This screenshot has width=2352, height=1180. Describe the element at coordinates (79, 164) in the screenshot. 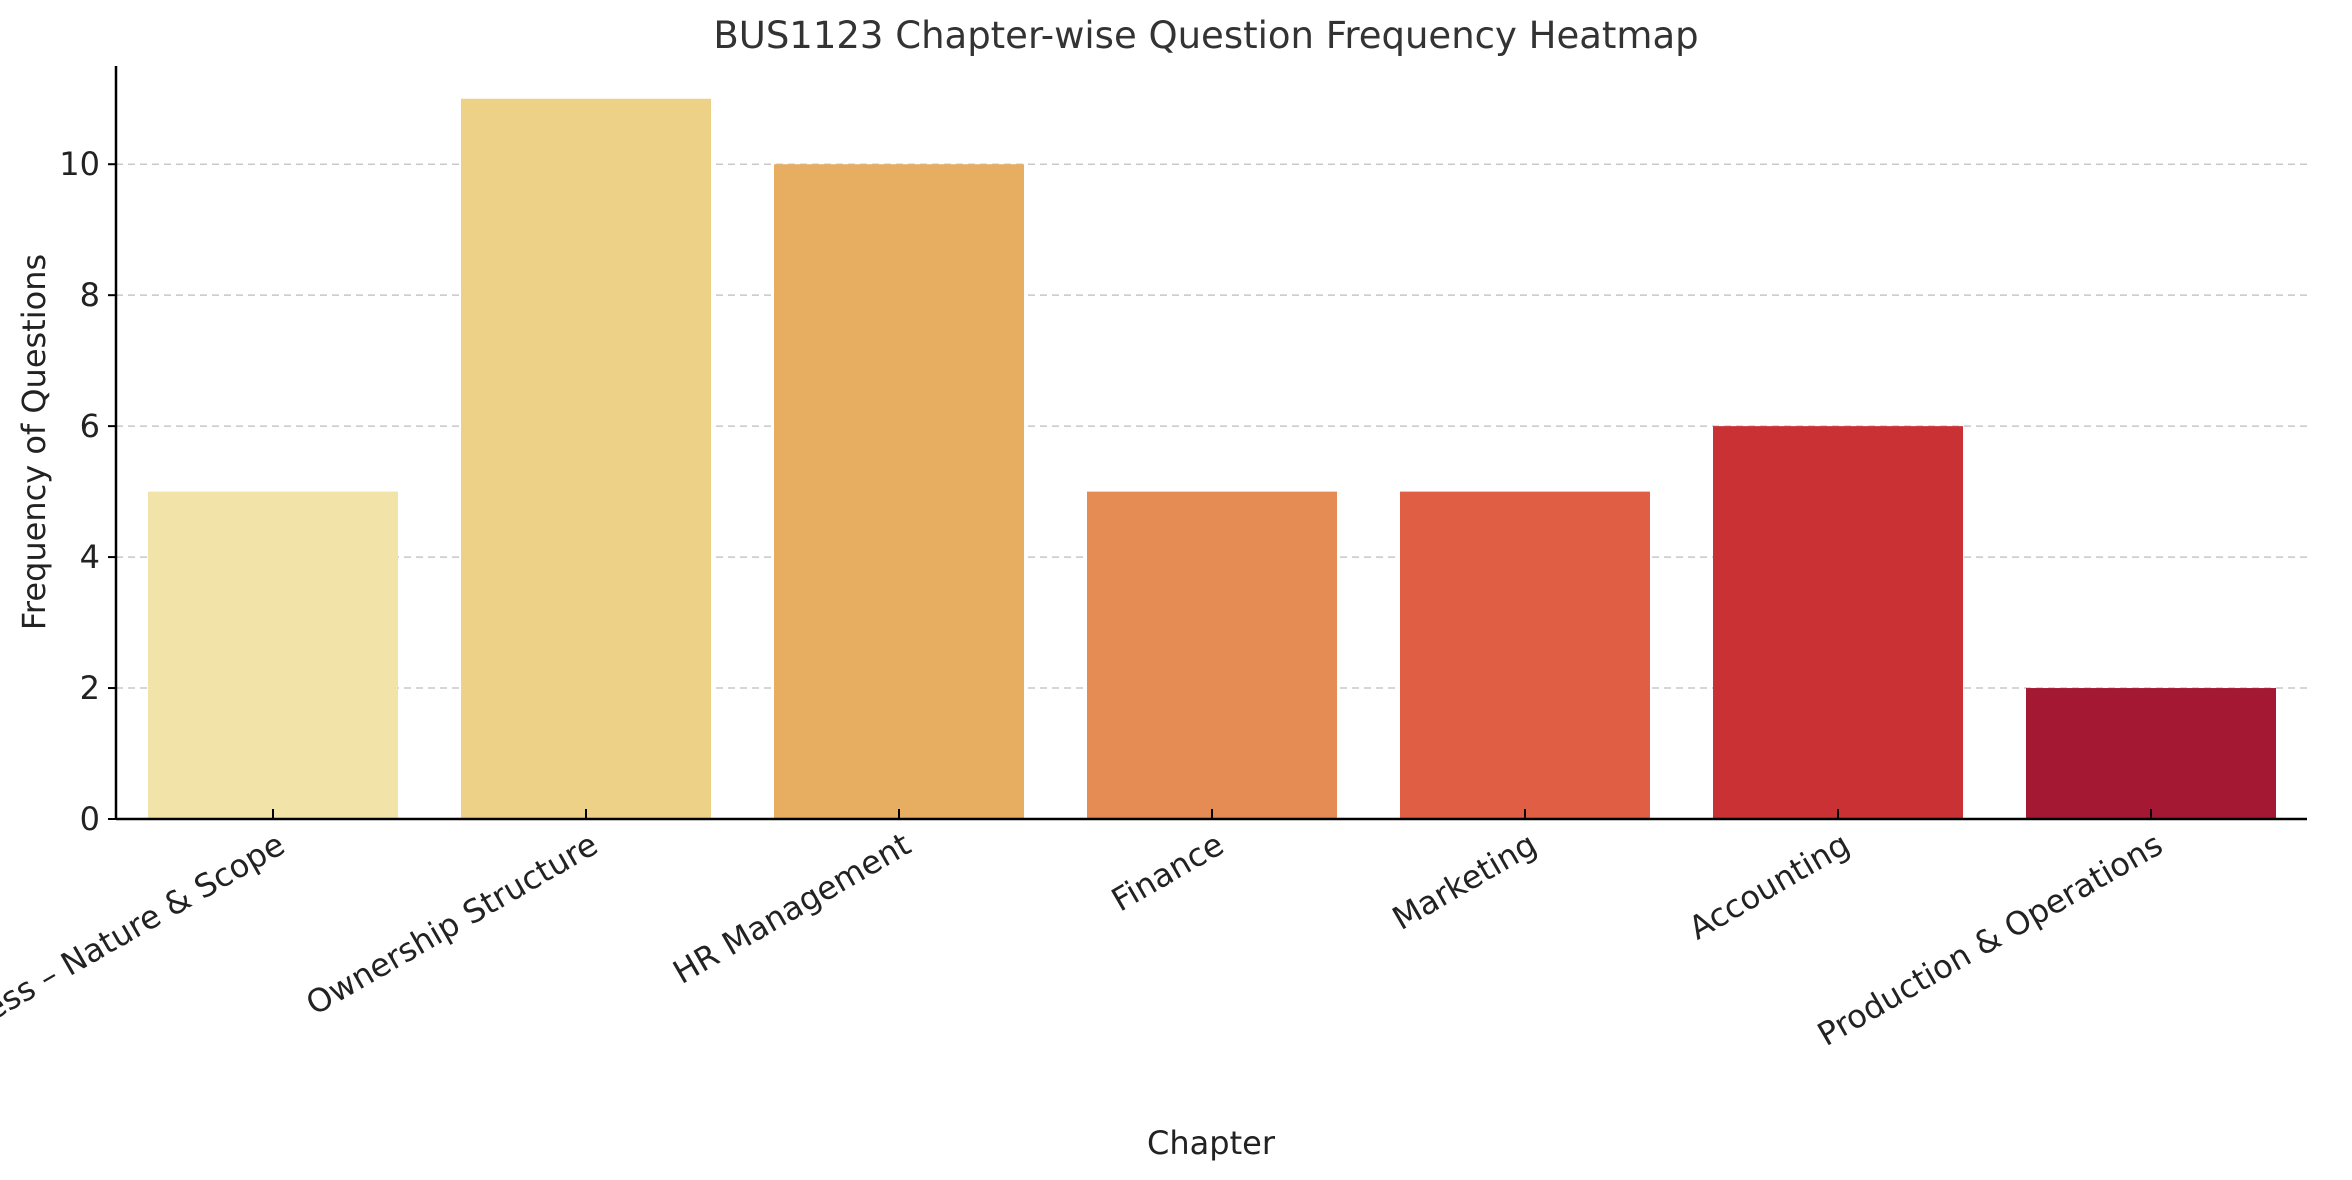

I see `y-tick-label: 10` at that location.